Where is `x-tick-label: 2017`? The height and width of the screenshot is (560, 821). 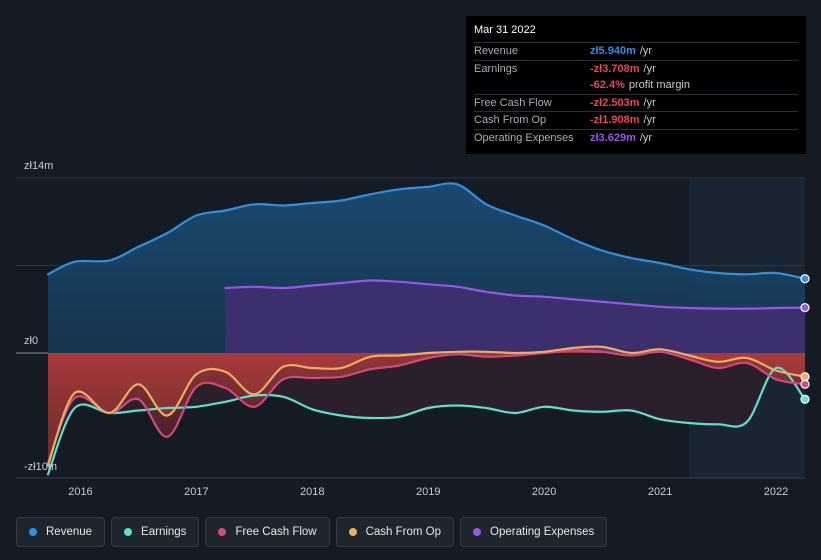
x-tick-label: 2017 is located at coordinates (196, 492).